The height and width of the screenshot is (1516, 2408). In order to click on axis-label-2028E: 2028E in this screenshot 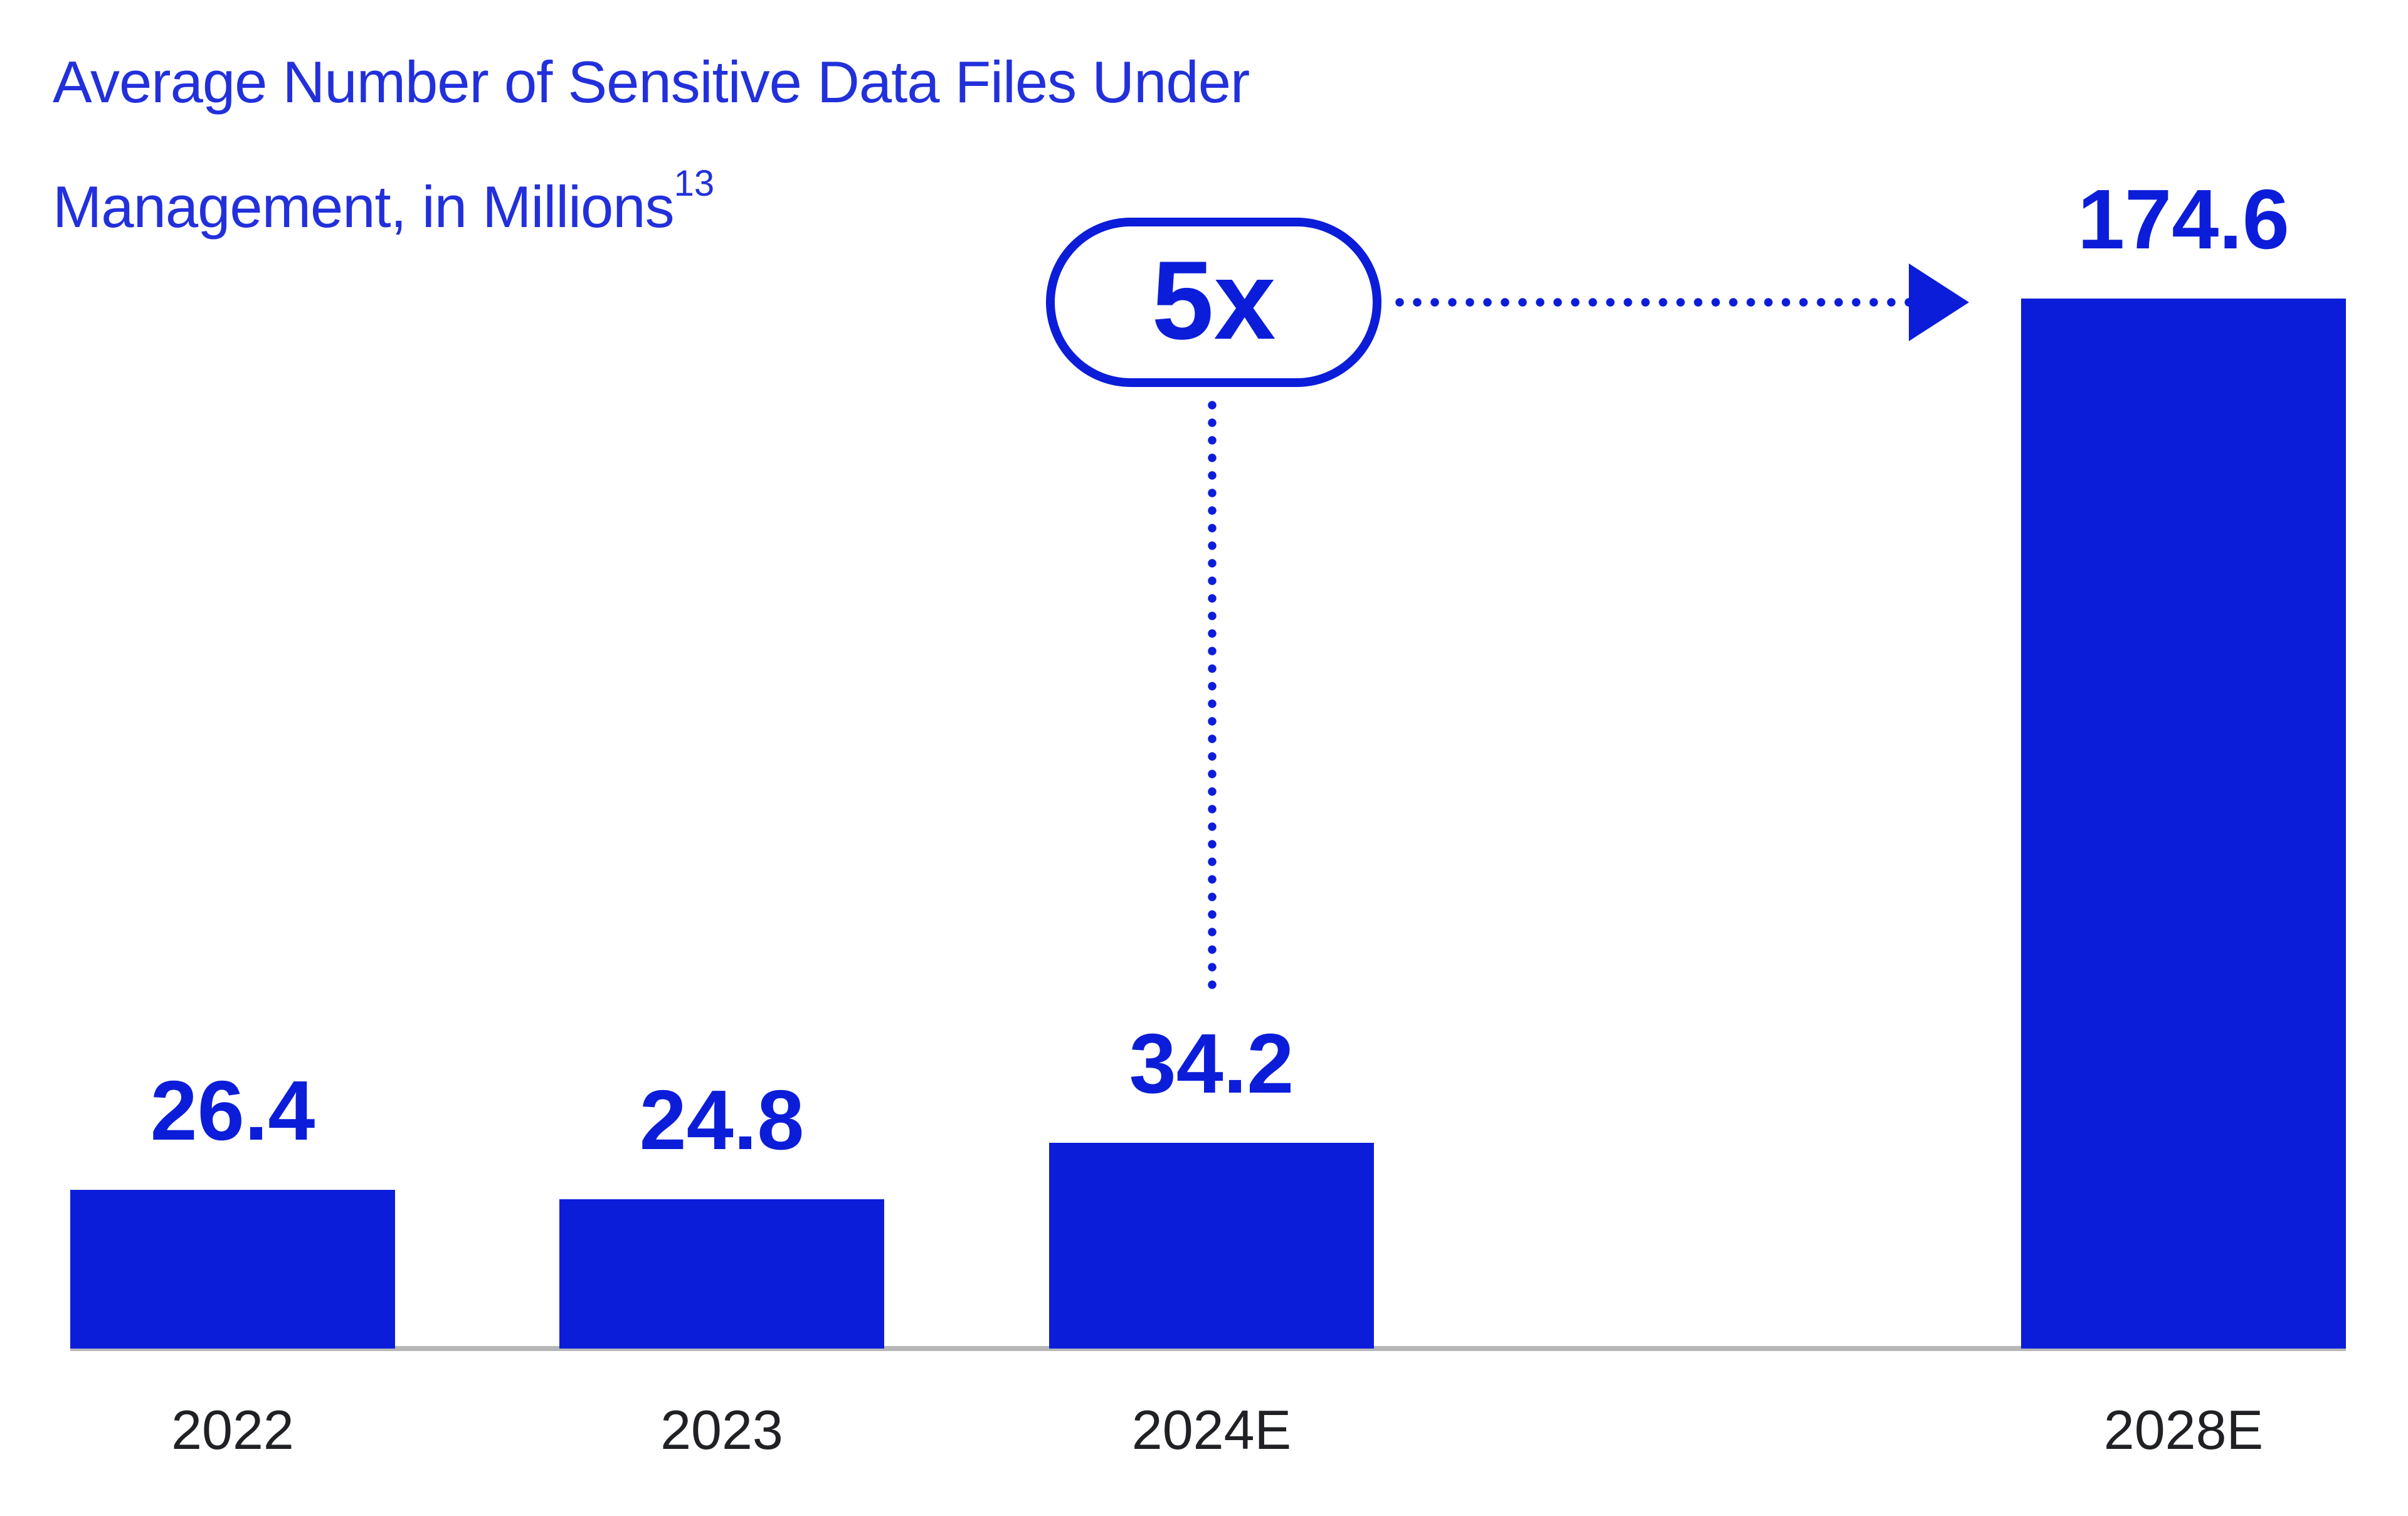, I will do `click(2183, 1430)`.